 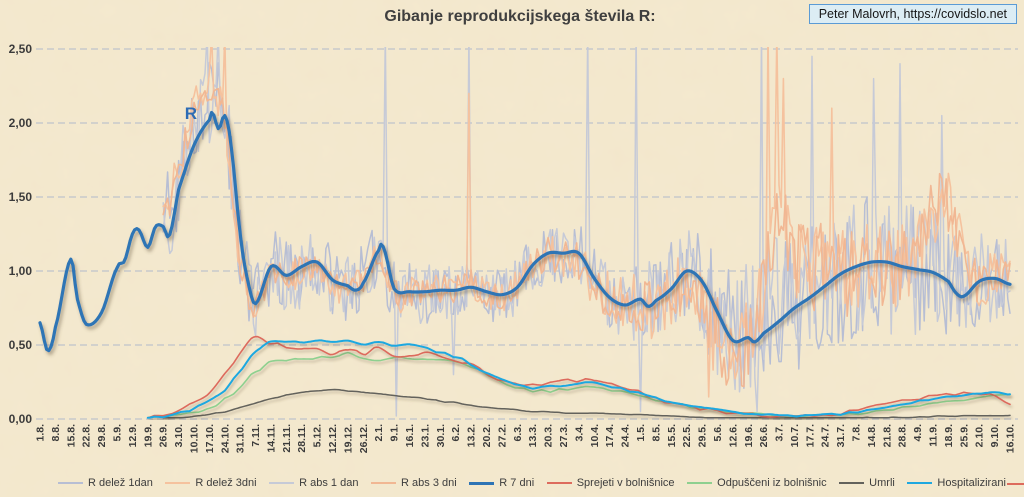 What do you see at coordinates (882, 483) in the screenshot?
I see `legend-label: Umrli` at bounding box center [882, 483].